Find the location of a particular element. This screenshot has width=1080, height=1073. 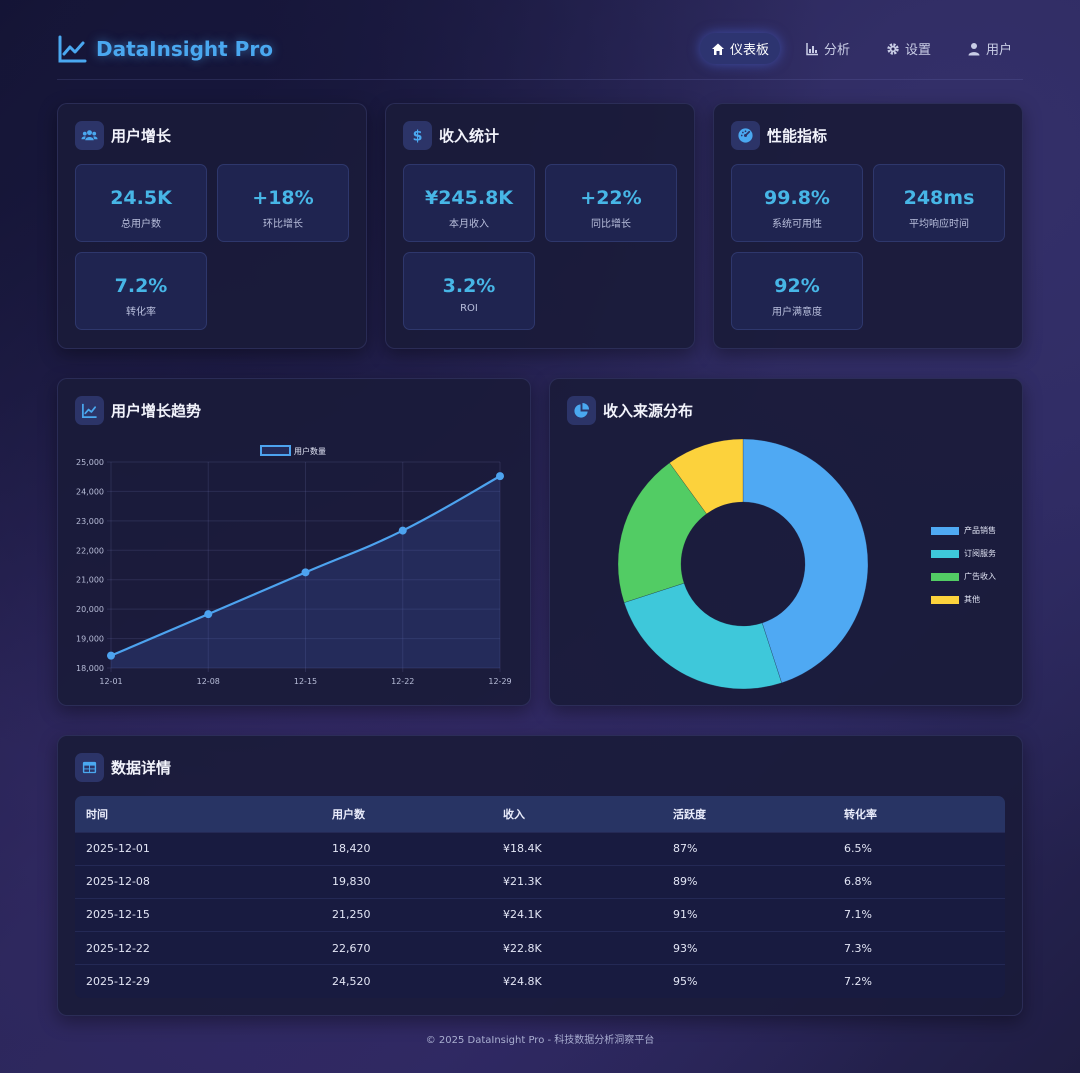

gear-icon is located at coordinates (893, 48).